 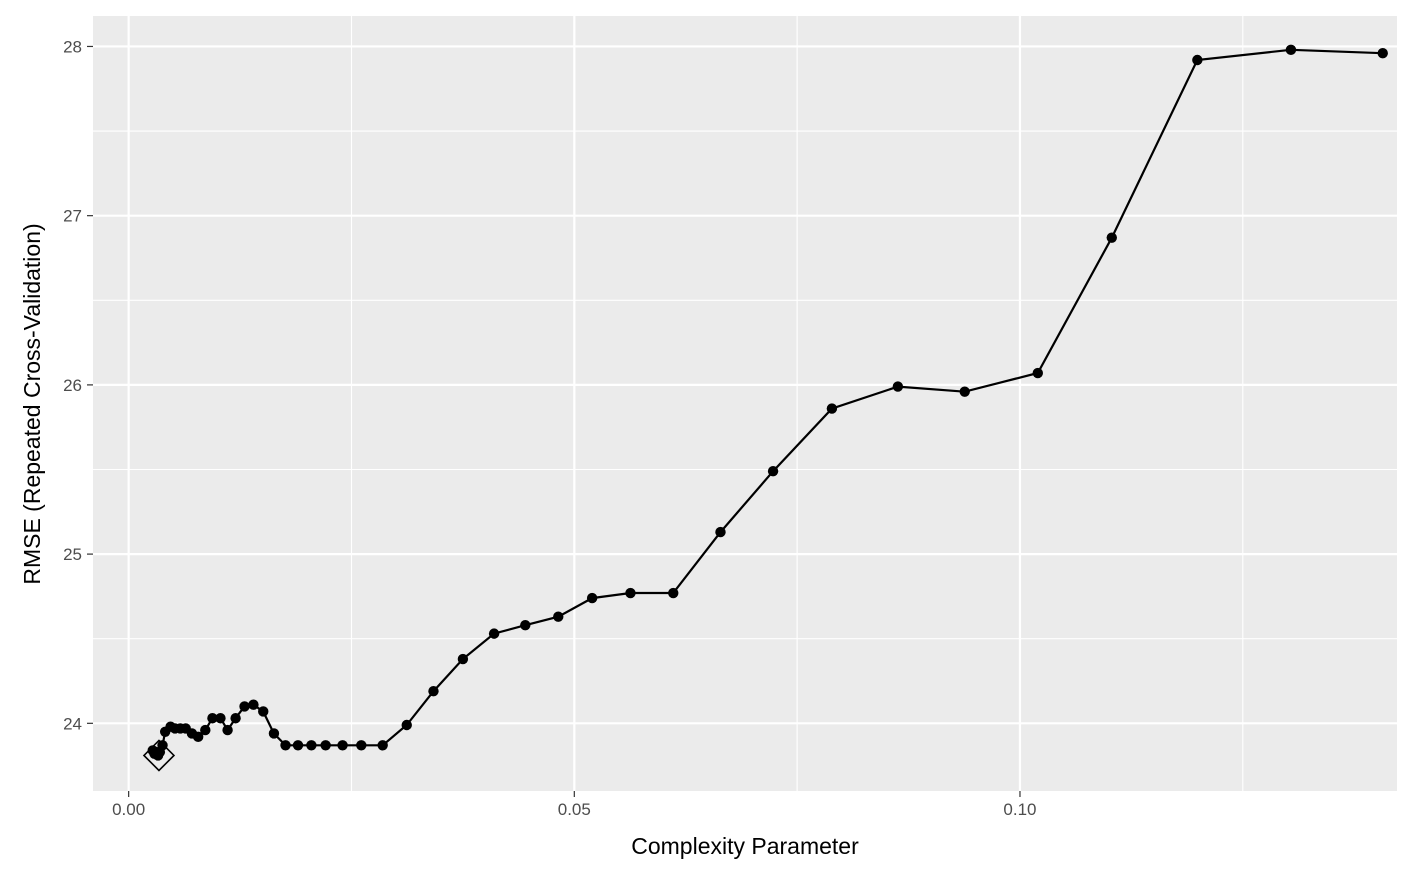 I want to click on x-axis-ticks: 0.00 0.05 0.10, so click(x=574, y=805).